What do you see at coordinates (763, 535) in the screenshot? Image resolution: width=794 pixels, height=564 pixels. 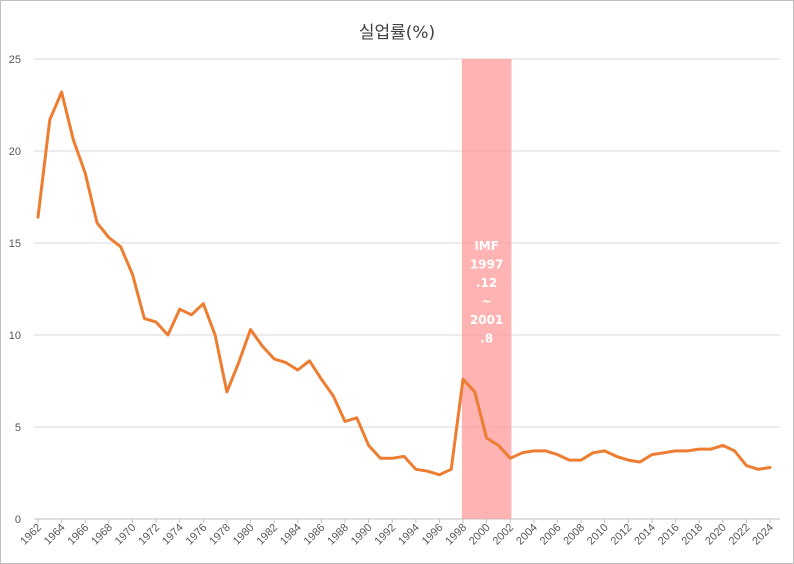 I see `x-tick-label-2024: 2024` at bounding box center [763, 535].